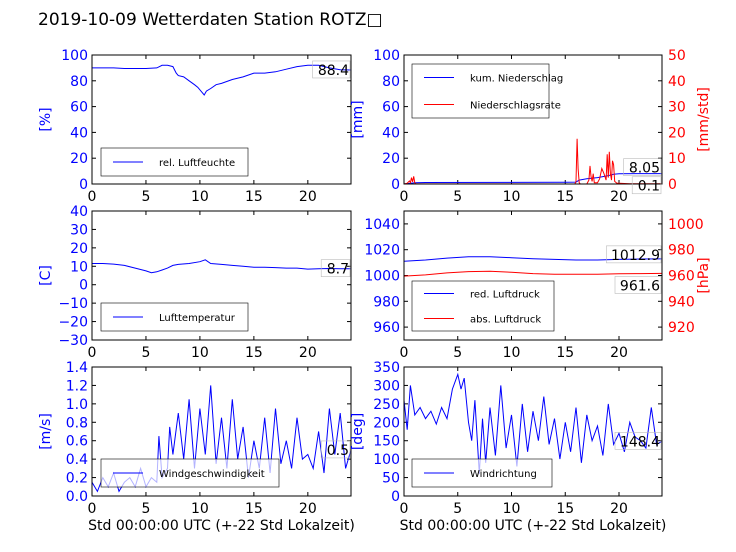 Image resolution: width=736 pixels, height=552 pixels. Describe the element at coordinates (386, 302) in the screenshot. I see `y-tick-label: 980` at that location.